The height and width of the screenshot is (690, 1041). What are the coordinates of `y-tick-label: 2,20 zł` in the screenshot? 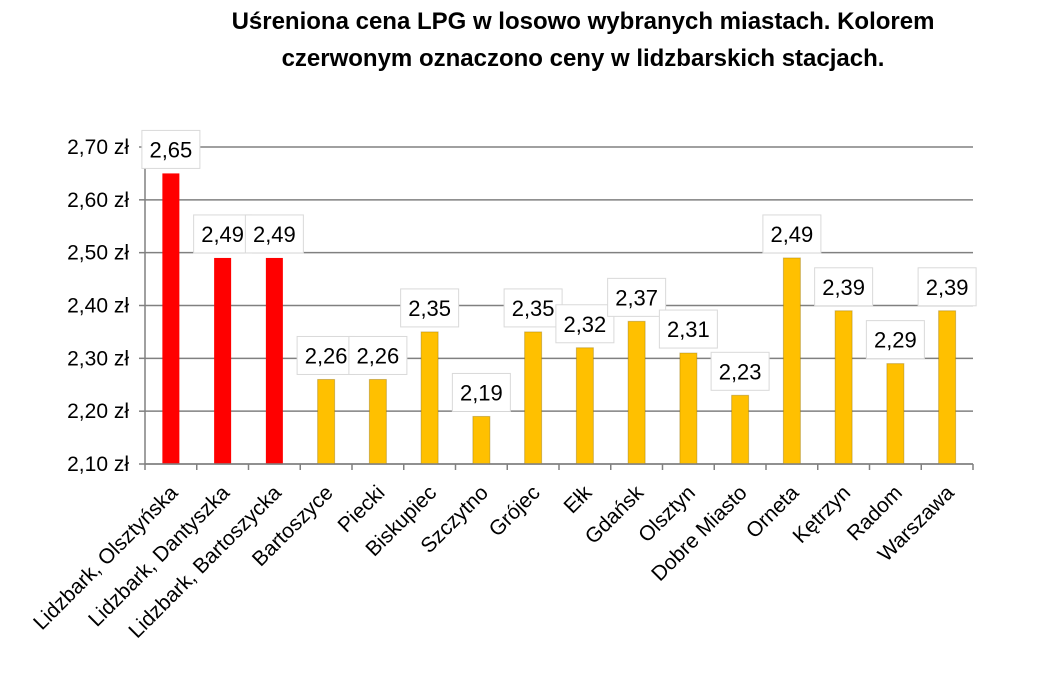 It's located at (98, 411).